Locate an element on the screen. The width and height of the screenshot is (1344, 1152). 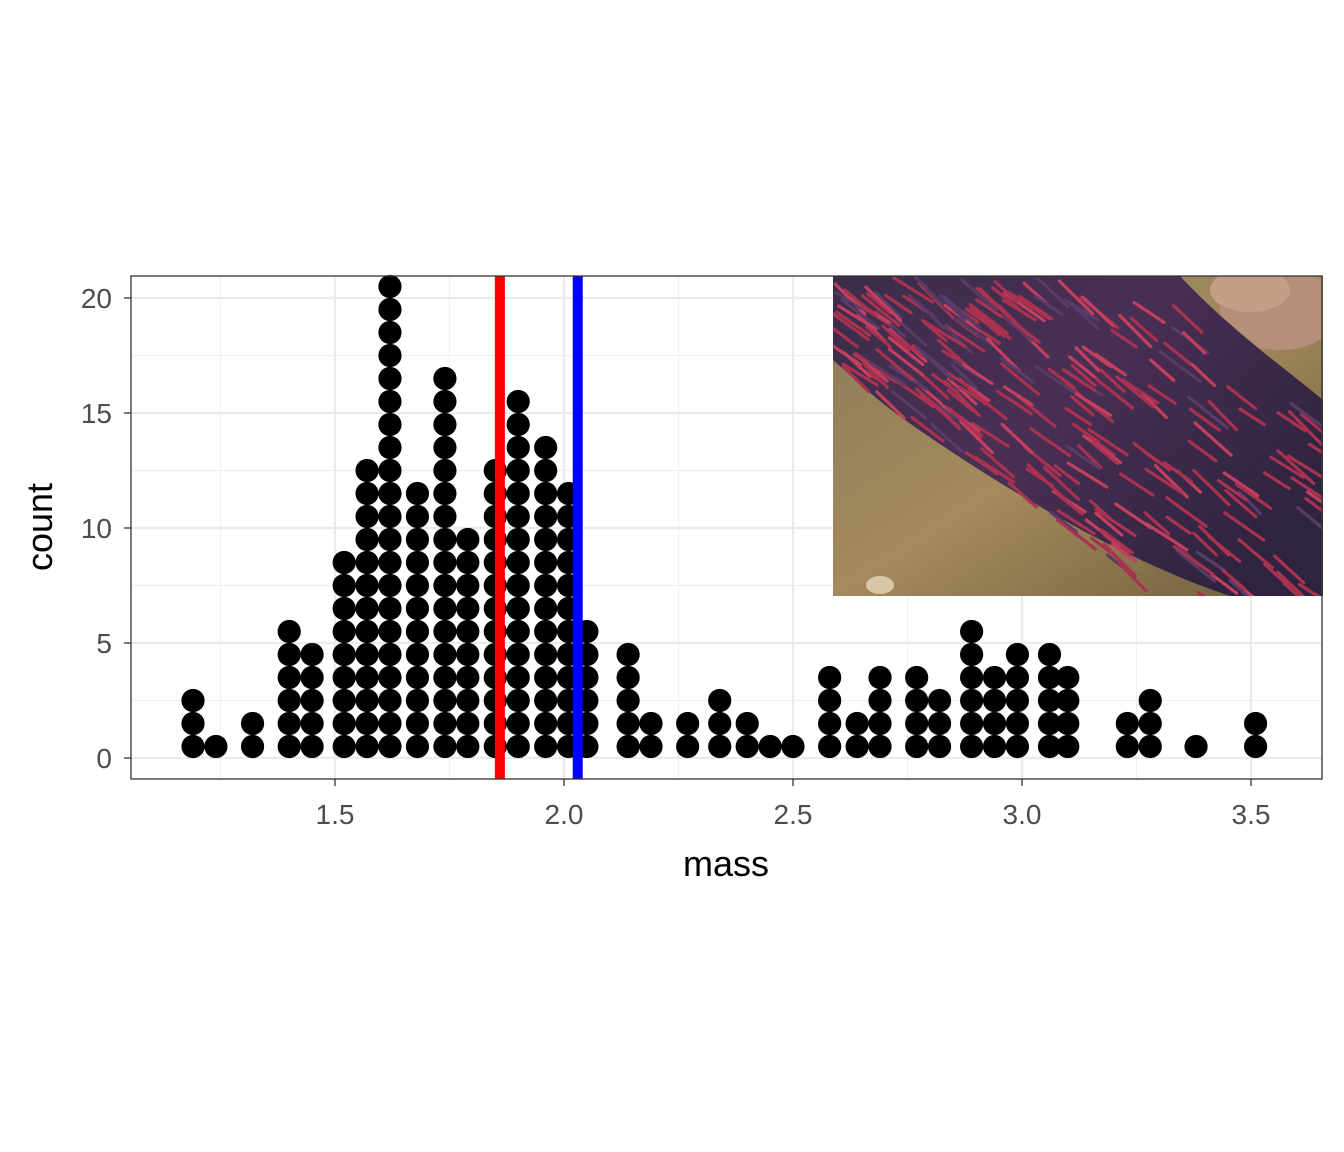
reference-lines is located at coordinates (538, 527).